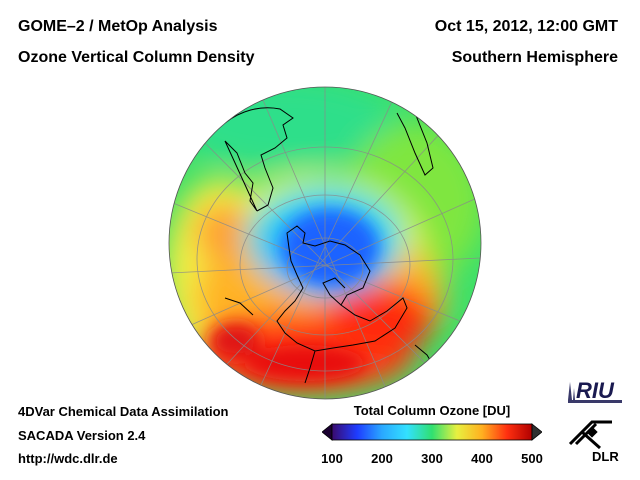 The image size is (640, 480). I want to click on colorbar-low-arrow, so click(327, 432).